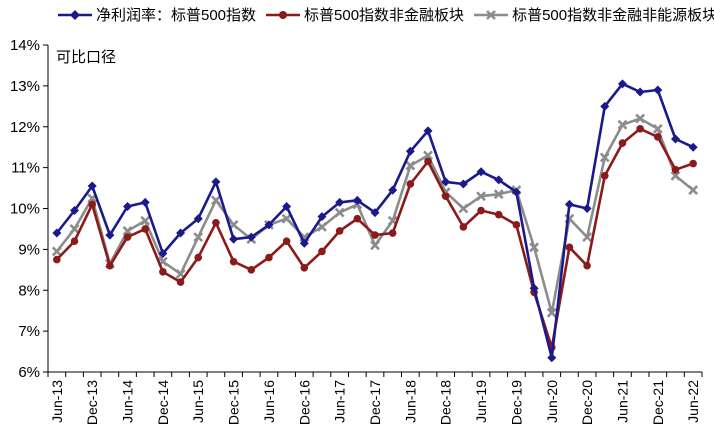 This screenshot has height=439, width=714. Describe the element at coordinates (198, 401) in the screenshot. I see `x-tick-label: Jun-15` at that location.